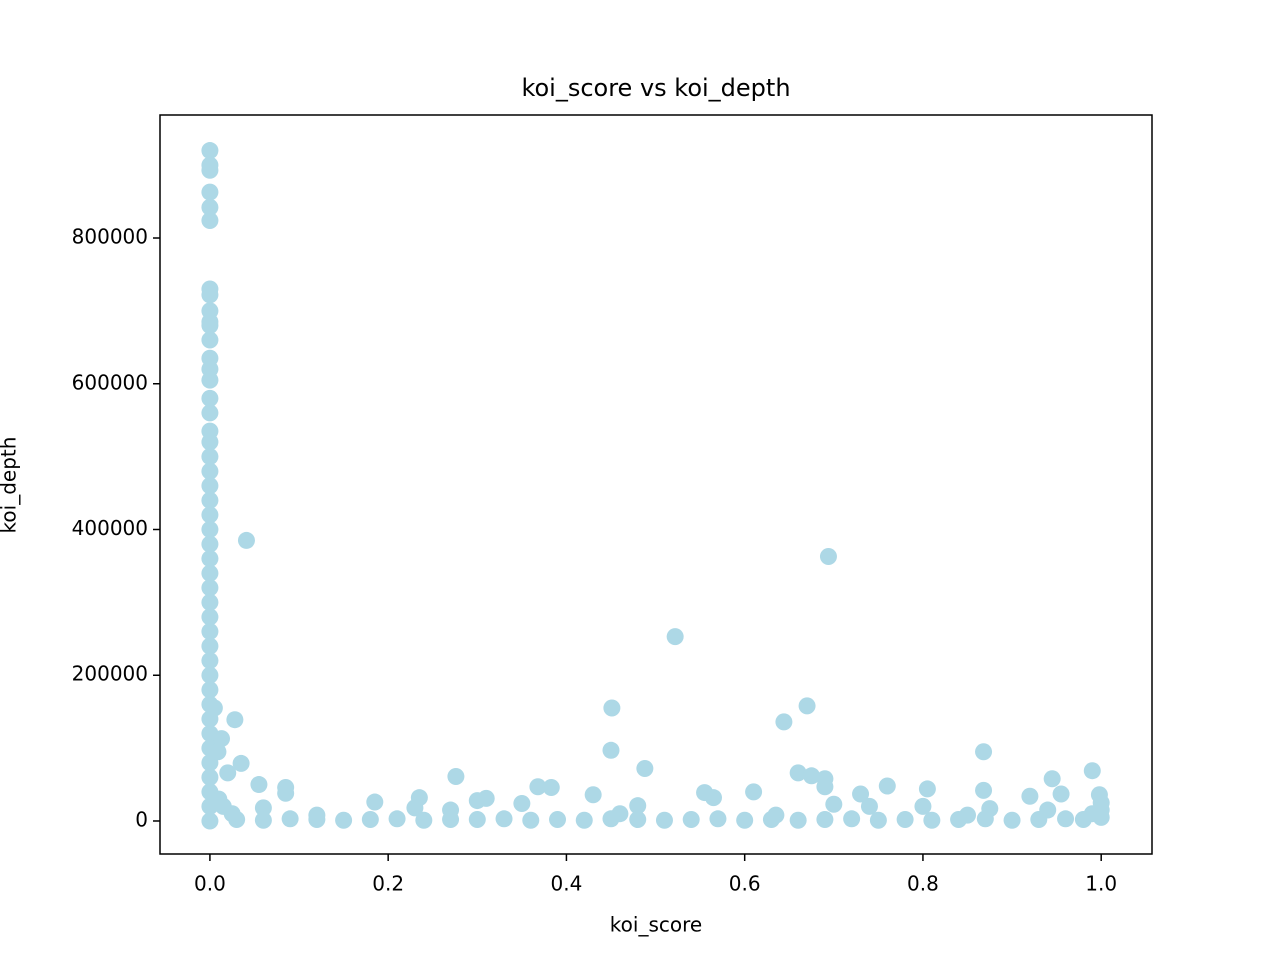 Image resolution: width=1280 pixels, height=964 pixels. What do you see at coordinates (210, 884) in the screenshot?
I see `x-tick-label: 0.0` at bounding box center [210, 884].